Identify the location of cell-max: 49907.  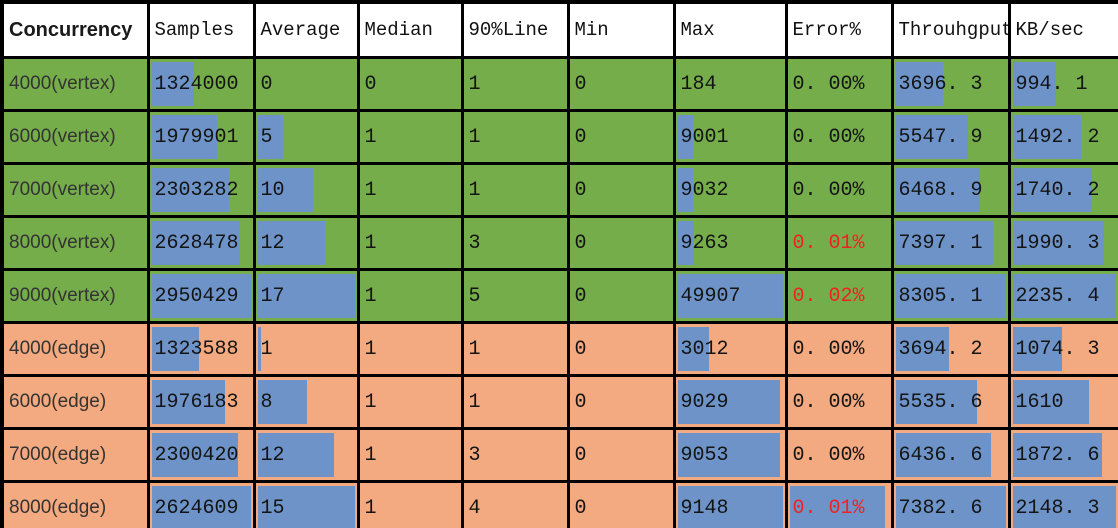
(730, 296).